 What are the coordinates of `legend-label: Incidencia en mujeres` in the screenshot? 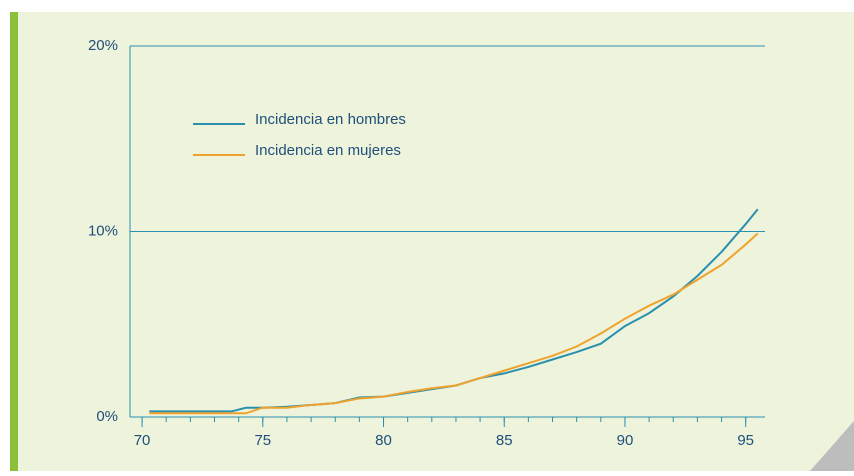 It's located at (328, 150).